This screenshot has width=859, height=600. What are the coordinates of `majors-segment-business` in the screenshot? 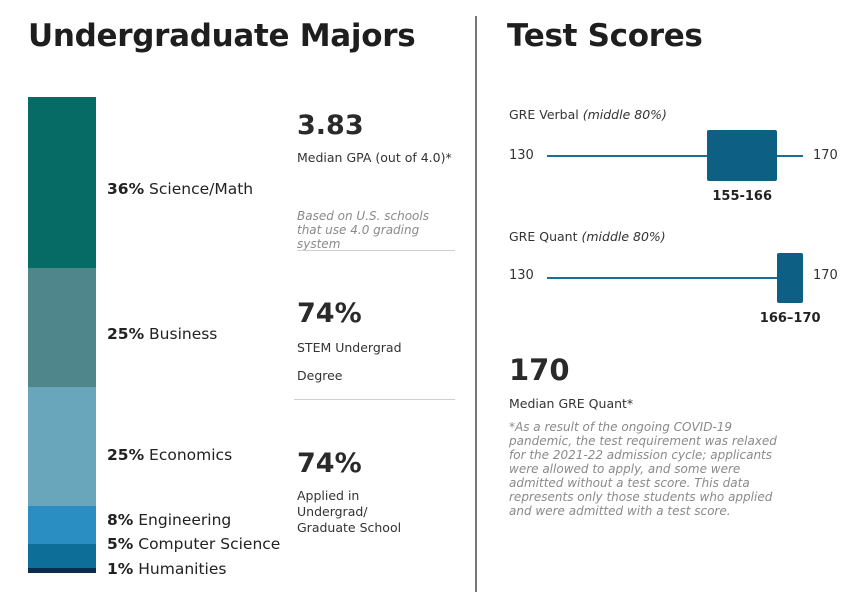 It's located at (62, 328).